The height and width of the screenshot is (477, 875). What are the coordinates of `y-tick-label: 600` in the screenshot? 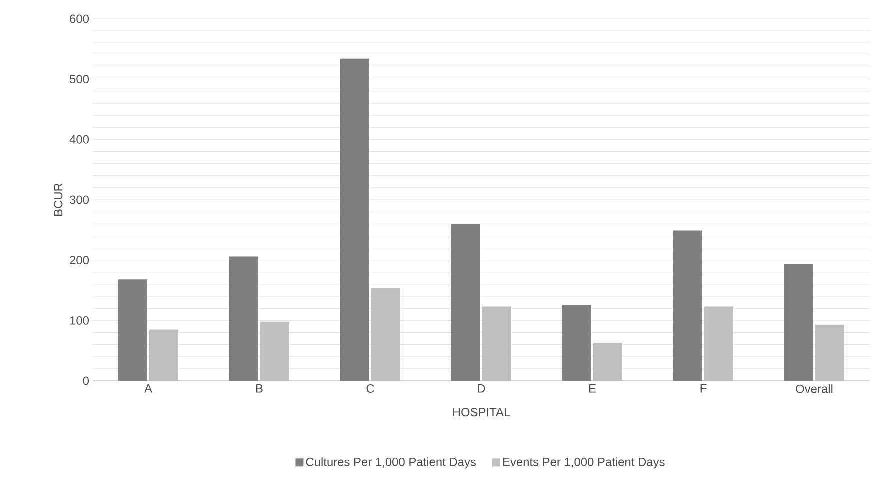 It's located at (80, 19).